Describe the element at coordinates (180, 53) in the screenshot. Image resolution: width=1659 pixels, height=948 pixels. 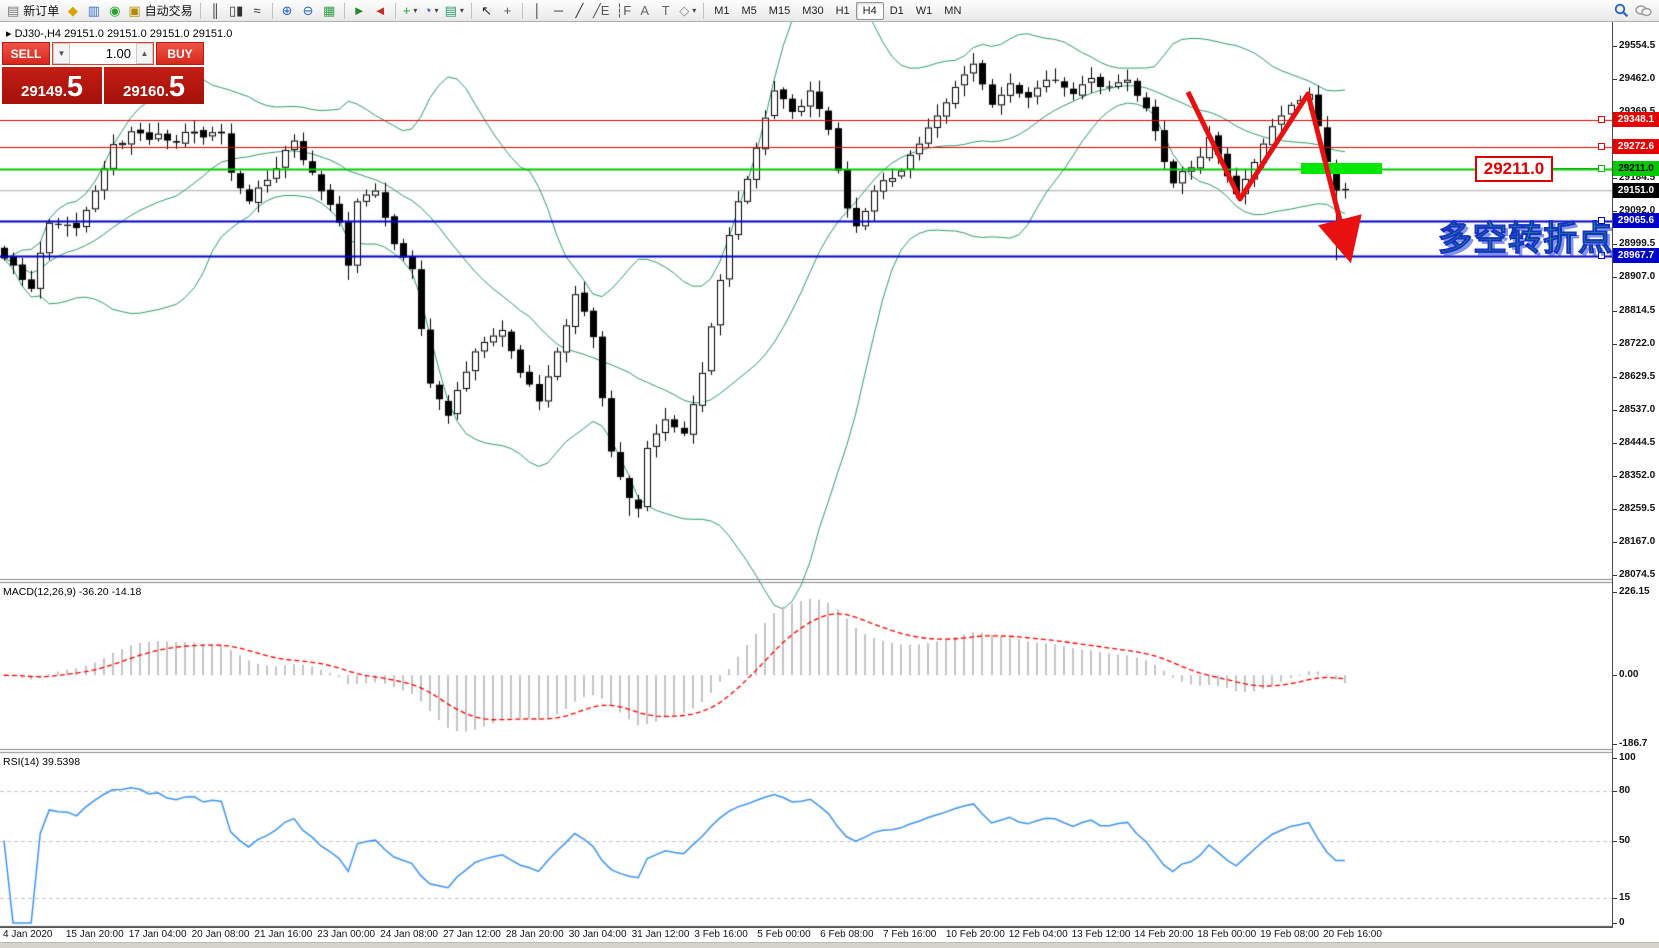
I see `buy-button: BUY` at that location.